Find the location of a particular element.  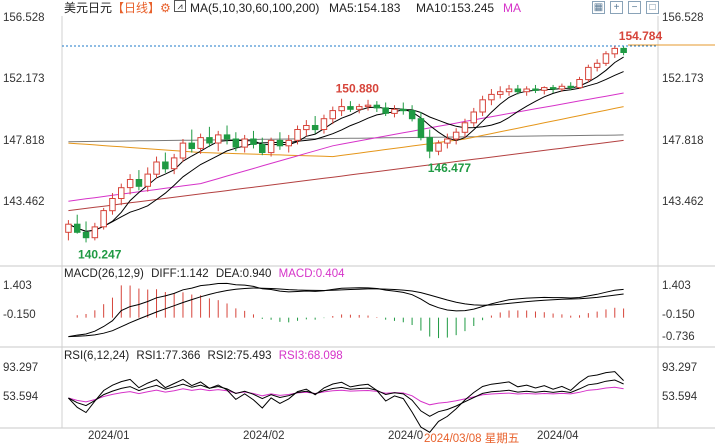

date-label-feb: 2024/02 is located at coordinates (264, 436).